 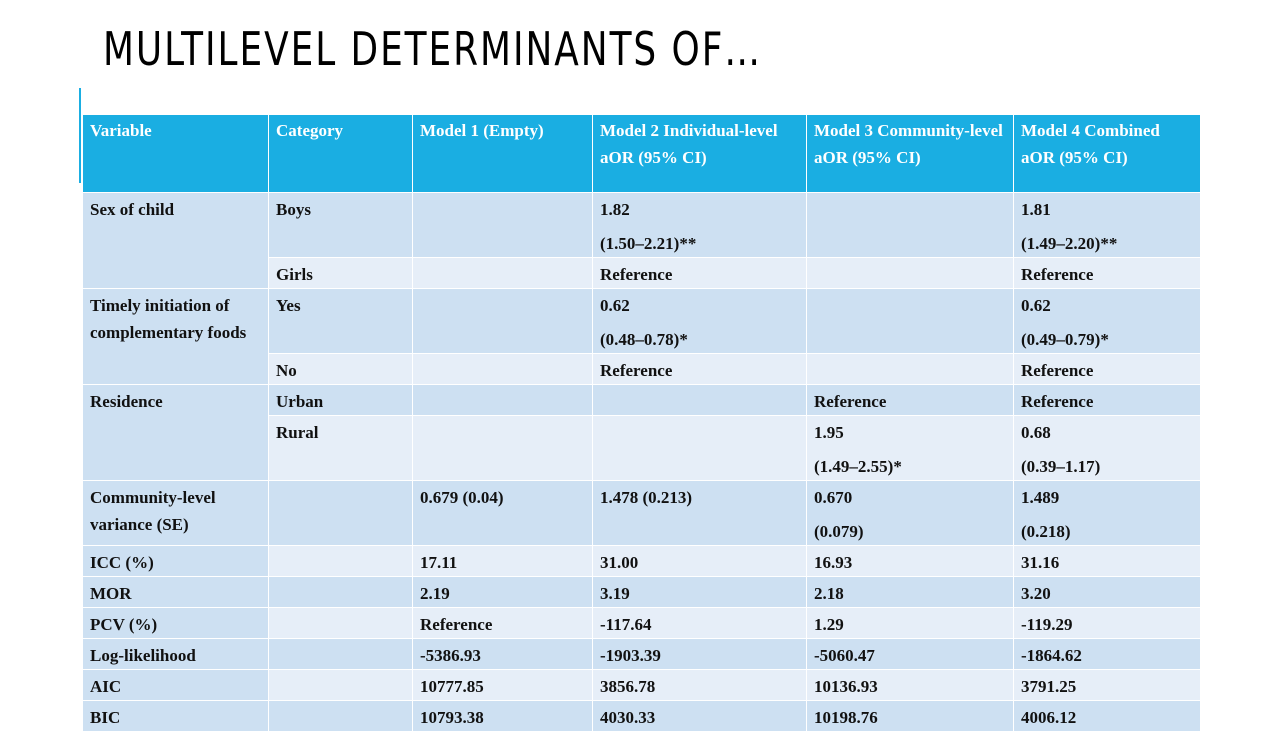 What do you see at coordinates (1107, 513) in the screenshot?
I see `cell-m4-variance: 1.489 (0.218)` at bounding box center [1107, 513].